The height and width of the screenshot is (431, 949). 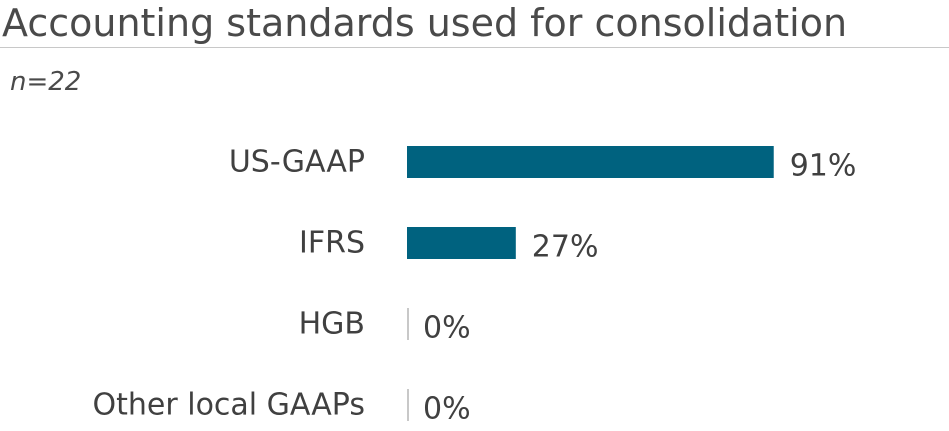 What do you see at coordinates (46, 82) in the screenshot?
I see `chart-subtitle: n=22` at bounding box center [46, 82].